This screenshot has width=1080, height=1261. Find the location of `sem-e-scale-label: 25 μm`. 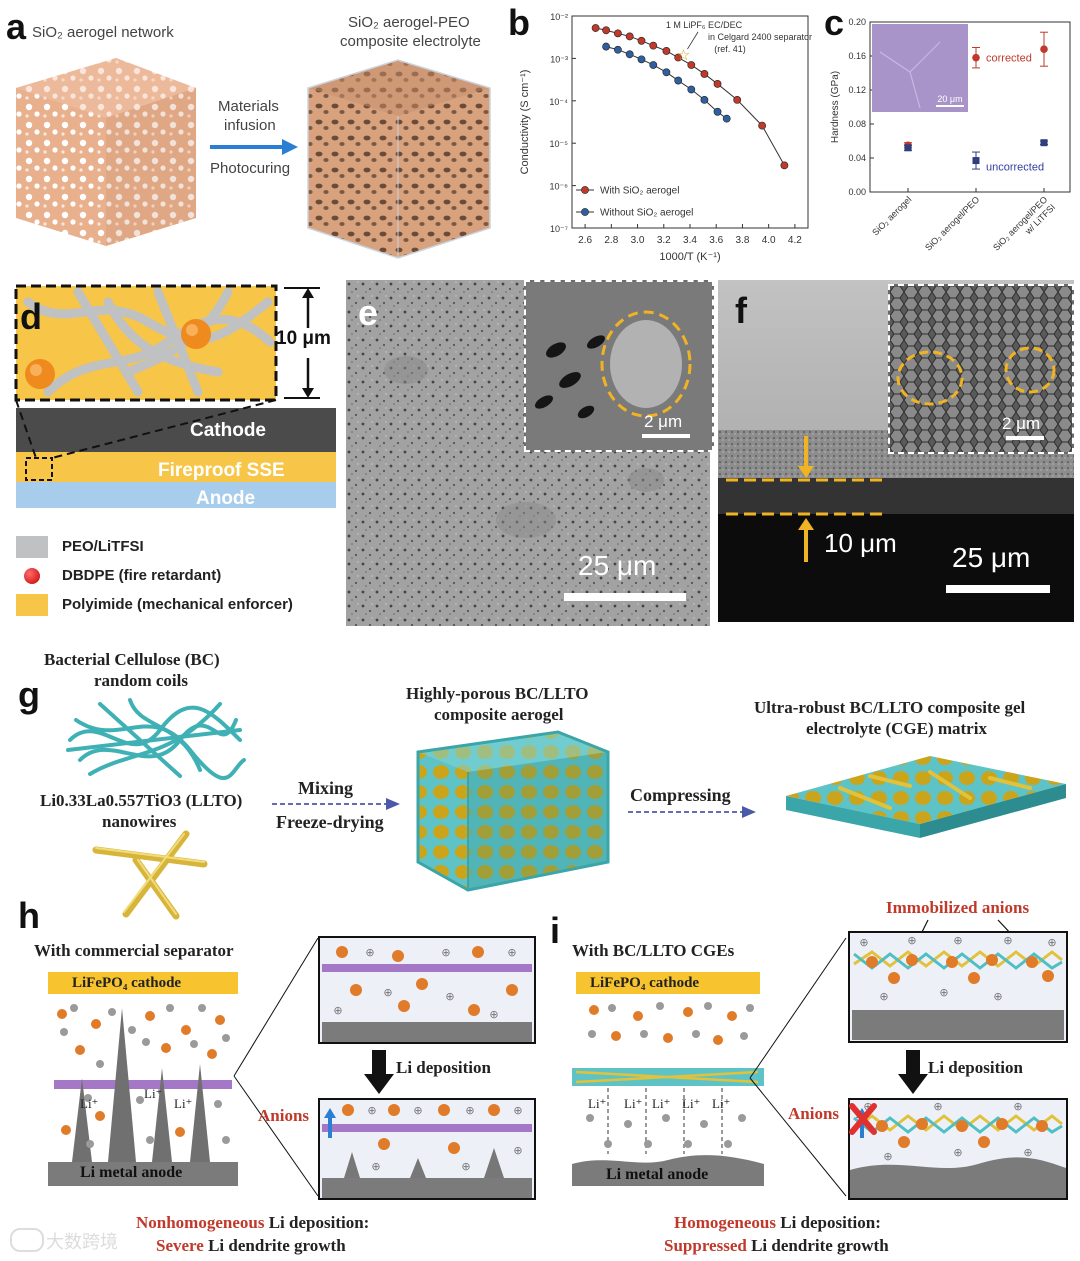

sem-e-scale-label: 25 μm is located at coordinates (617, 565).